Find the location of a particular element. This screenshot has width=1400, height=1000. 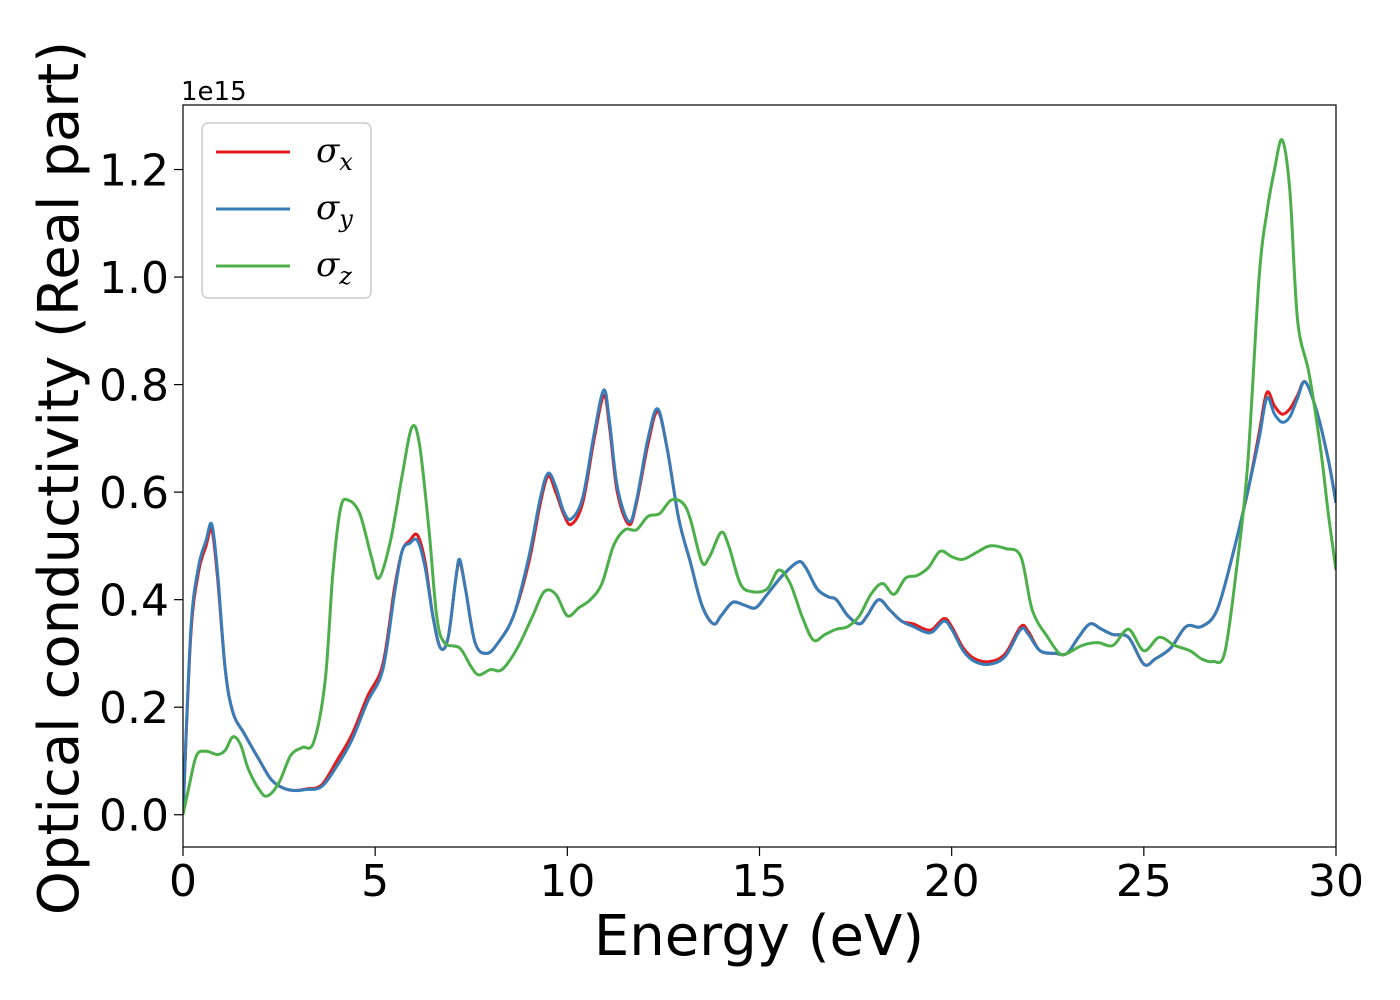

x-axis: 0 5 10 15 20 25 30 is located at coordinates (766, 877).